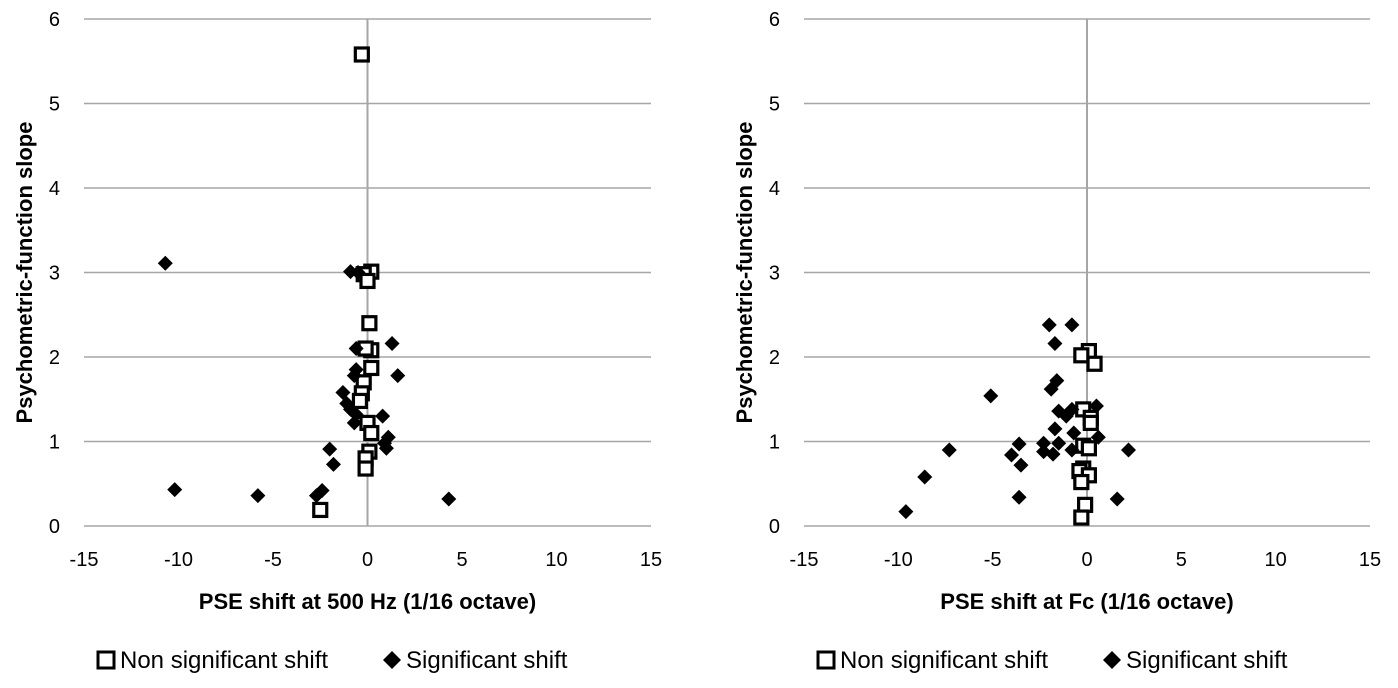 Image resolution: width=1398 pixels, height=688 pixels. I want to click on x-axis-title: PSE shift at 500 Hz (1/16 octave), so click(367, 601).